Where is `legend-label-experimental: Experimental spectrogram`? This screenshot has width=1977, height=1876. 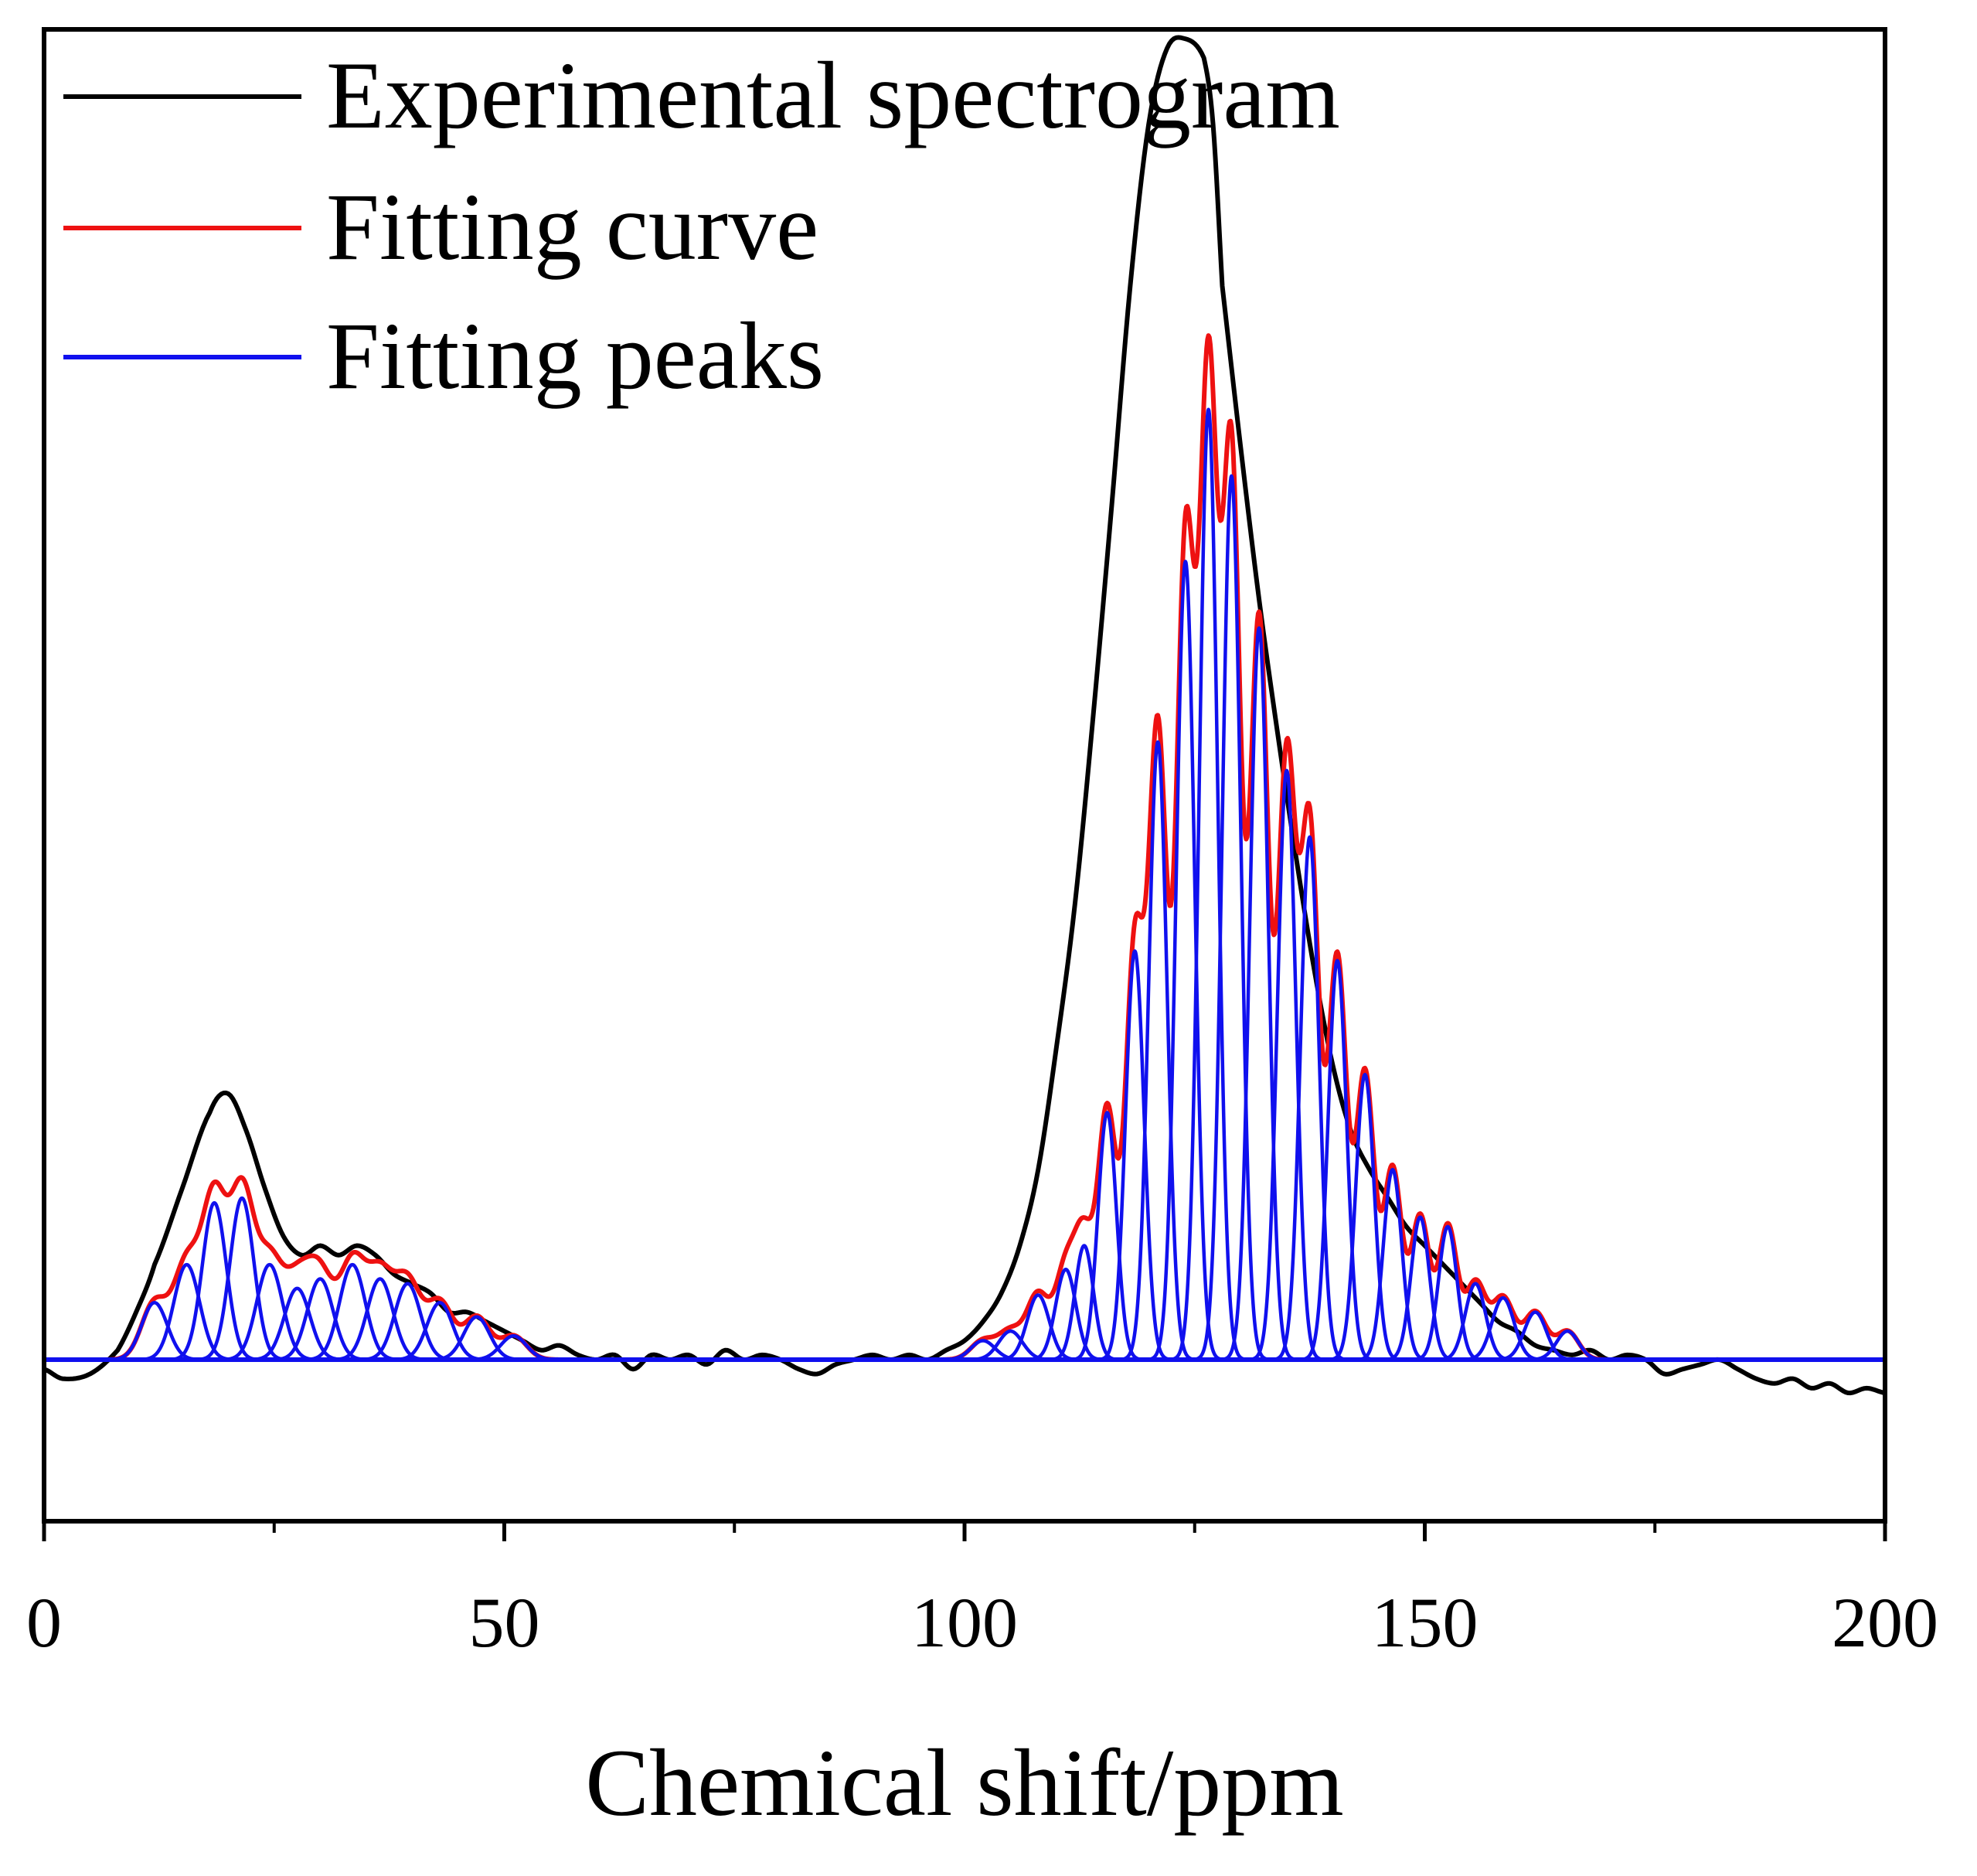 legend-label-experimental: Experimental spectrogram is located at coordinates (833, 95).